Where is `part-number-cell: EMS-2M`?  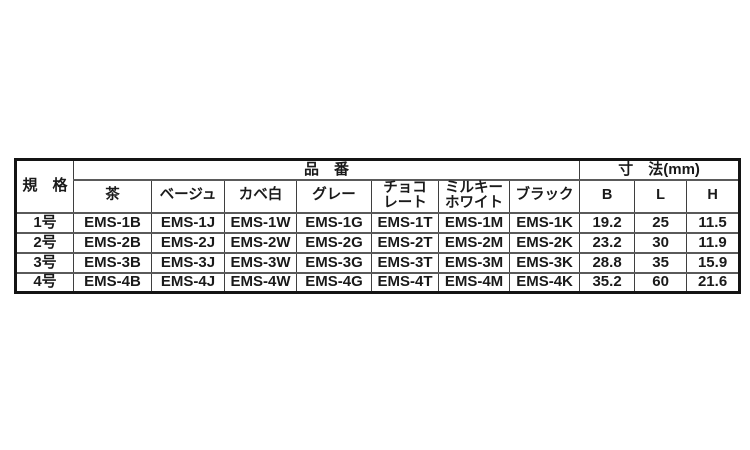 part-number-cell: EMS-2M is located at coordinates (474, 242).